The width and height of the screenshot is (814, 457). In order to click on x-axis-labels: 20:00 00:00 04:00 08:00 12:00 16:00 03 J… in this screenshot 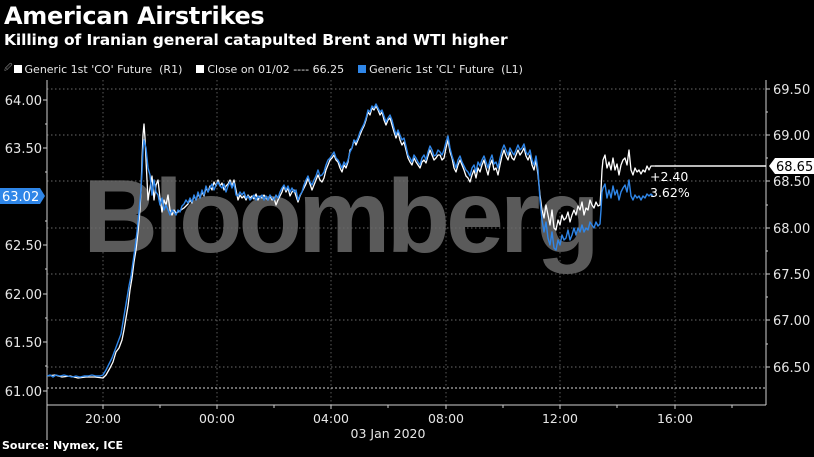, I will do `click(389, 426)`.